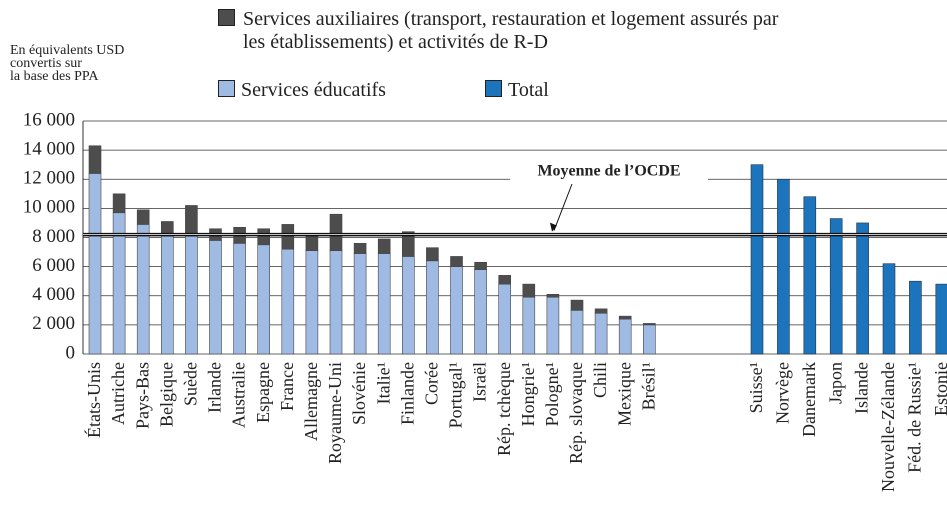 The image size is (947, 517). Describe the element at coordinates (528, 90) in the screenshot. I see `legend-label: Total` at that location.